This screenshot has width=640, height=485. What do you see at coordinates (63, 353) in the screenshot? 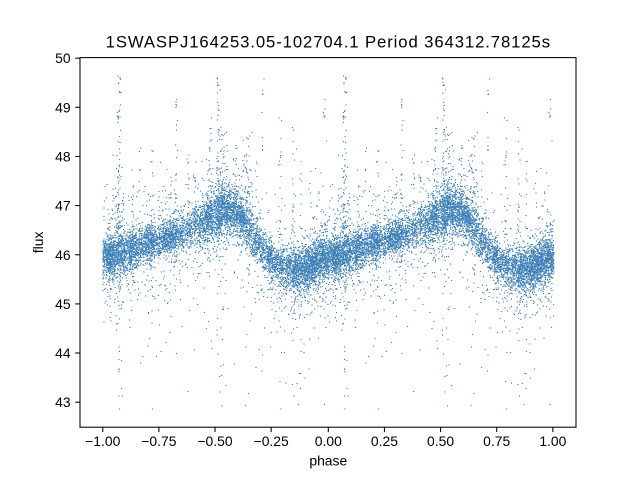
I see `svg-text: 44` at bounding box center [63, 353].